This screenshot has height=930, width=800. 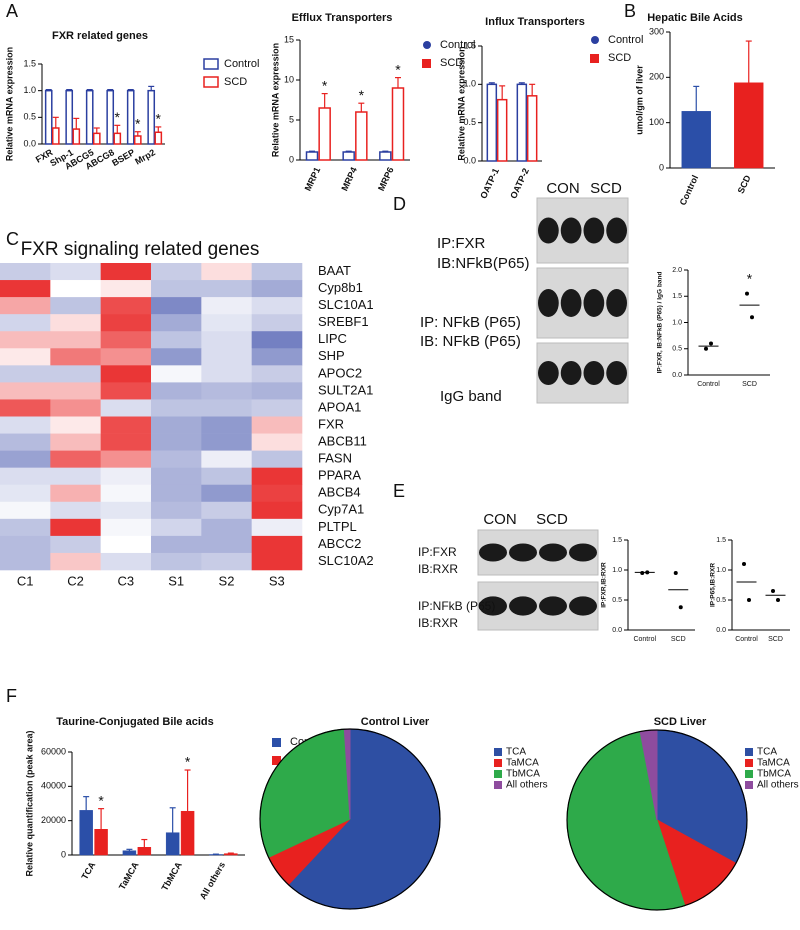 What do you see at coordinates (53, 751) in the screenshot?
I see `y-tick-label: 60000` at bounding box center [53, 751].